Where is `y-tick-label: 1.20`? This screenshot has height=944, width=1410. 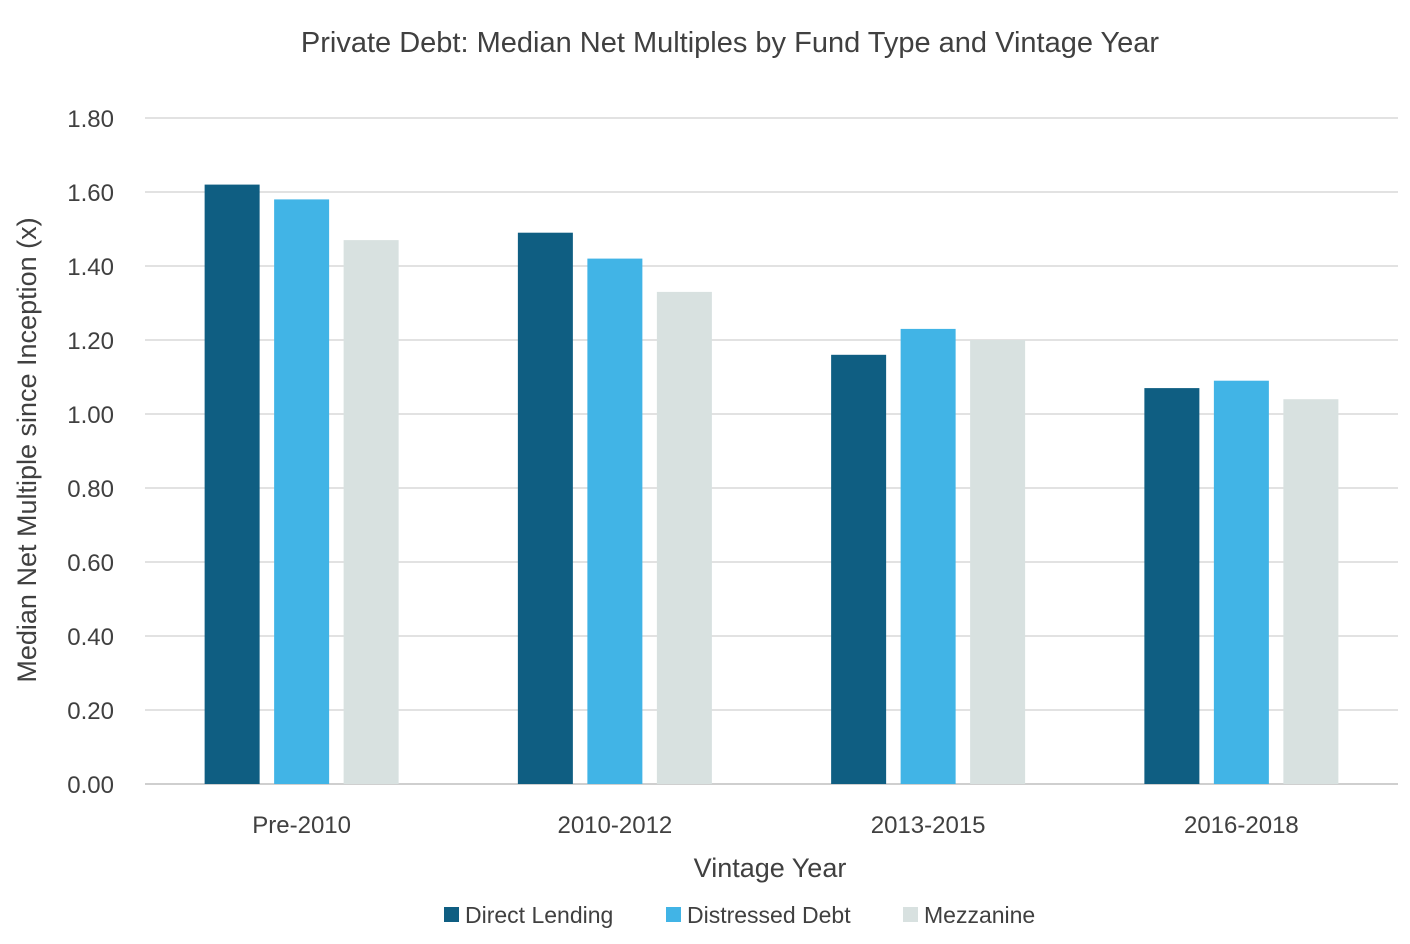 y-tick-label: 1.20 is located at coordinates (90, 341).